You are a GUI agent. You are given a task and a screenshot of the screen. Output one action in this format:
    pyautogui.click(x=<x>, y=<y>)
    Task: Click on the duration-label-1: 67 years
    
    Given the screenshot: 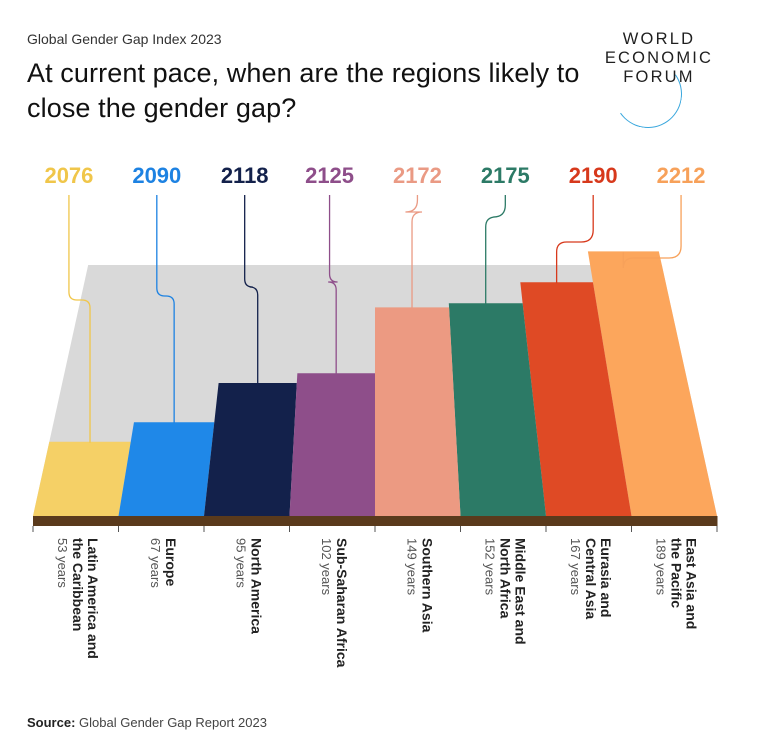 What is the action you would take?
    pyautogui.click(x=155, y=563)
    